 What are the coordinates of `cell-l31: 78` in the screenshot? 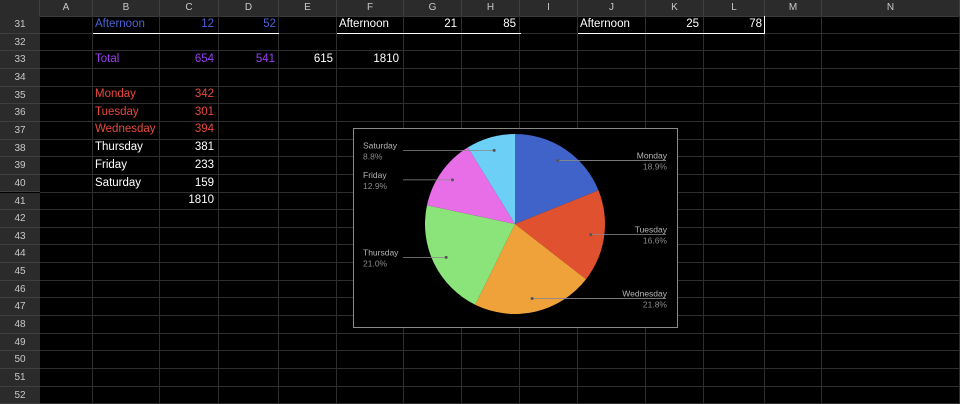 It's located at (755, 24).